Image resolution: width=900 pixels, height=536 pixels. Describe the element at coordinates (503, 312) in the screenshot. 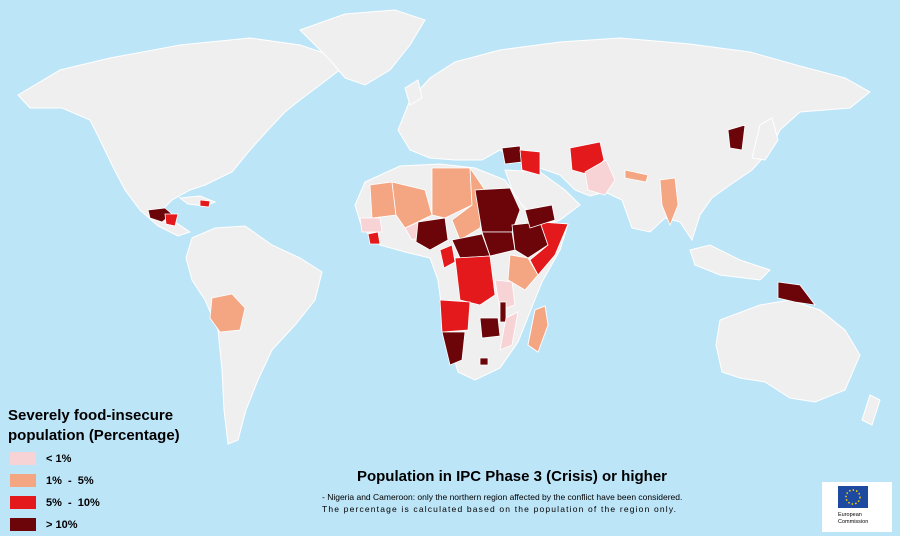

I see `malawi` at that location.